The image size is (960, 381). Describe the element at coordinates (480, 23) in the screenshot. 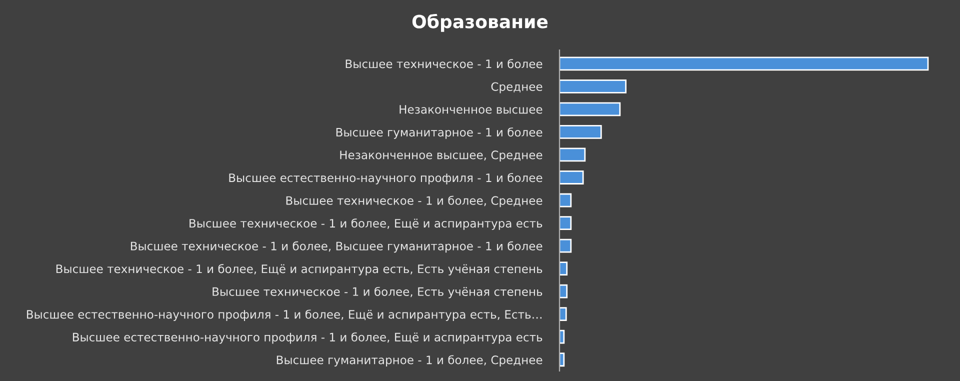

I see `chart-title: Образование` at that location.